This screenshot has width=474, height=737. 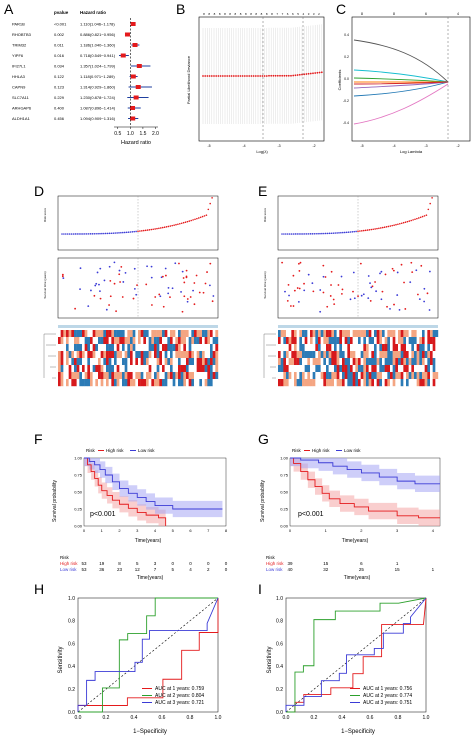 What do you see at coordinates (125, 491) in the screenshot?
I see `km-high-curve` at bounding box center [125, 491].